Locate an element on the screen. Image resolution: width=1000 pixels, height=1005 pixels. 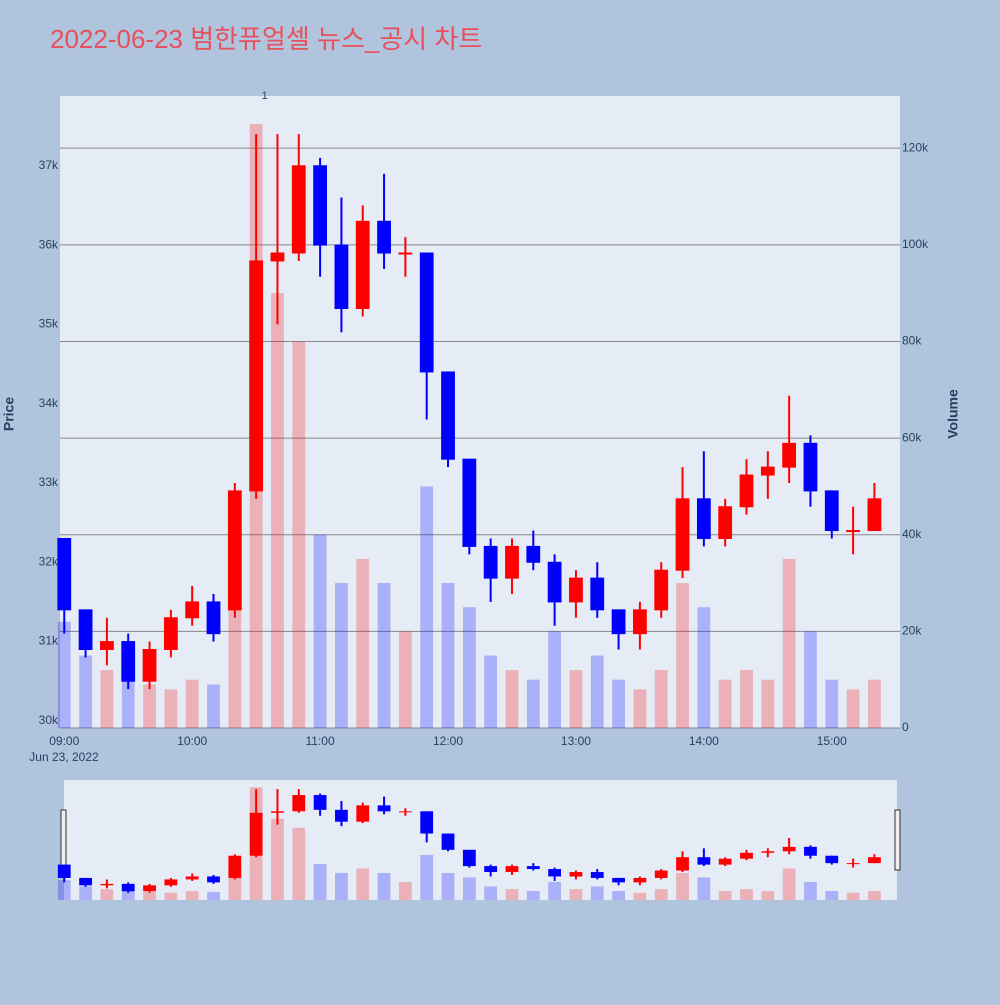
y2-tick-label: 40k is located at coordinates (912, 534).